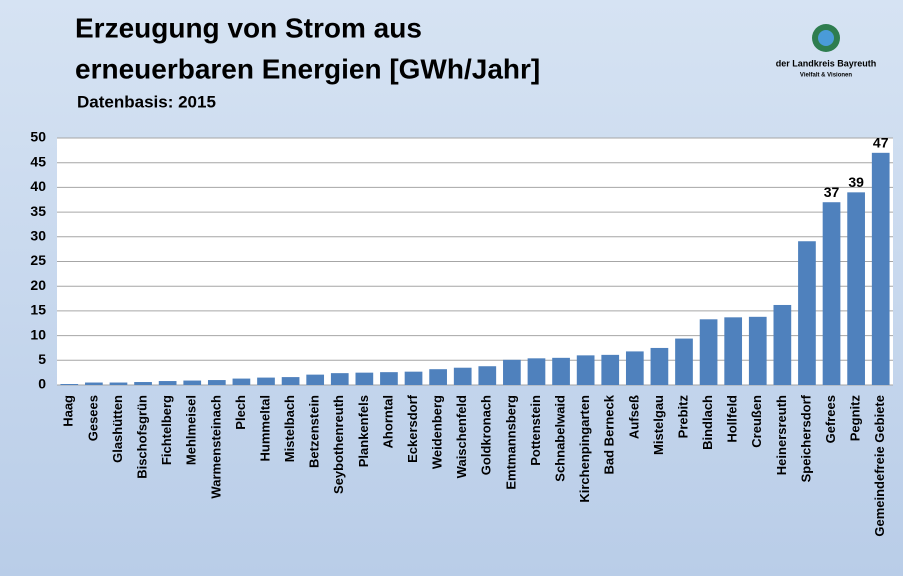 The width and height of the screenshot is (903, 576). Describe the element at coordinates (191, 430) in the screenshot. I see `x-tick-label: Mehlmeisel` at that location.